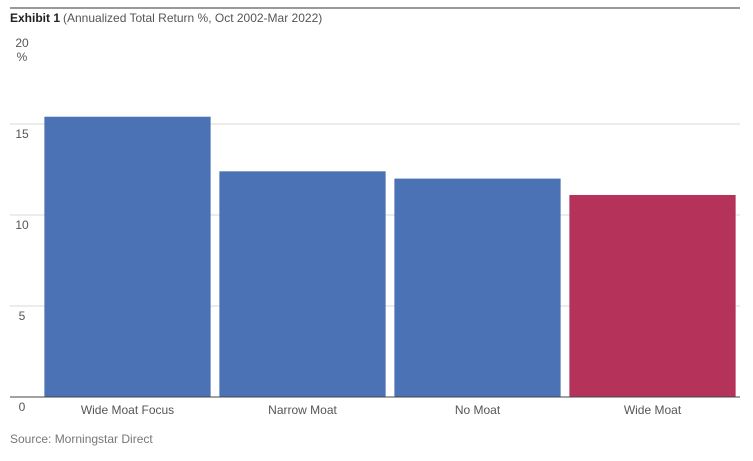  I want to click on y-tick-label: 10, so click(22, 225).